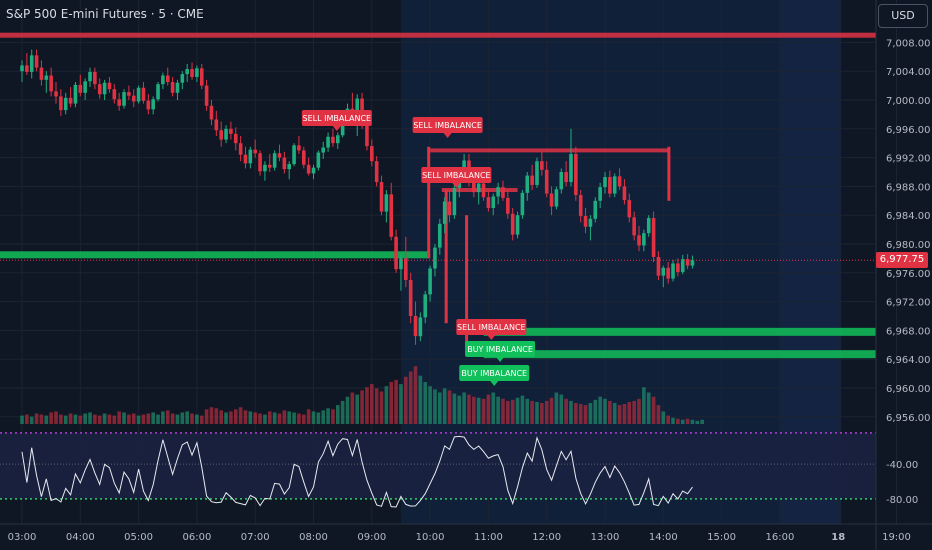 The image size is (932, 550). I want to click on imbalance-label-sell: SELL IMBALANCE, so click(491, 329).